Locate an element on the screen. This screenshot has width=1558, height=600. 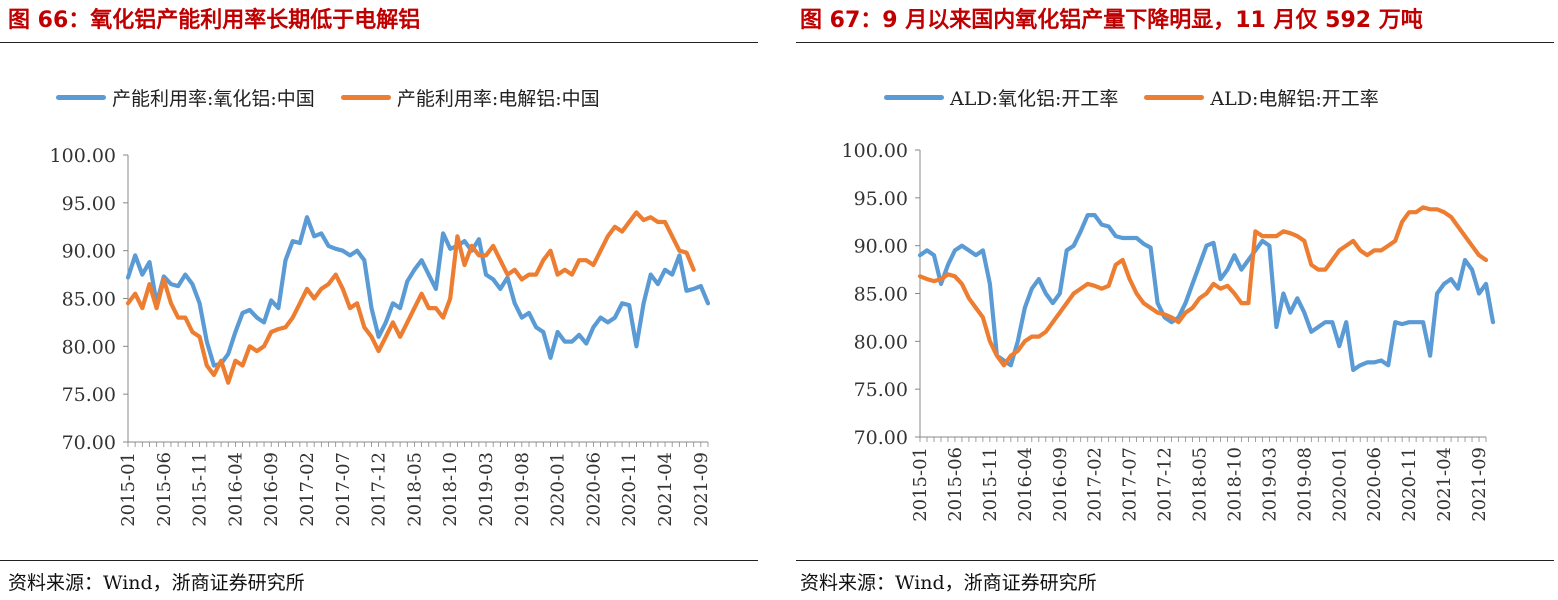
figure-66-source: 资料来源：Wind，浙商证券研究所 is located at coordinates (156, 583).